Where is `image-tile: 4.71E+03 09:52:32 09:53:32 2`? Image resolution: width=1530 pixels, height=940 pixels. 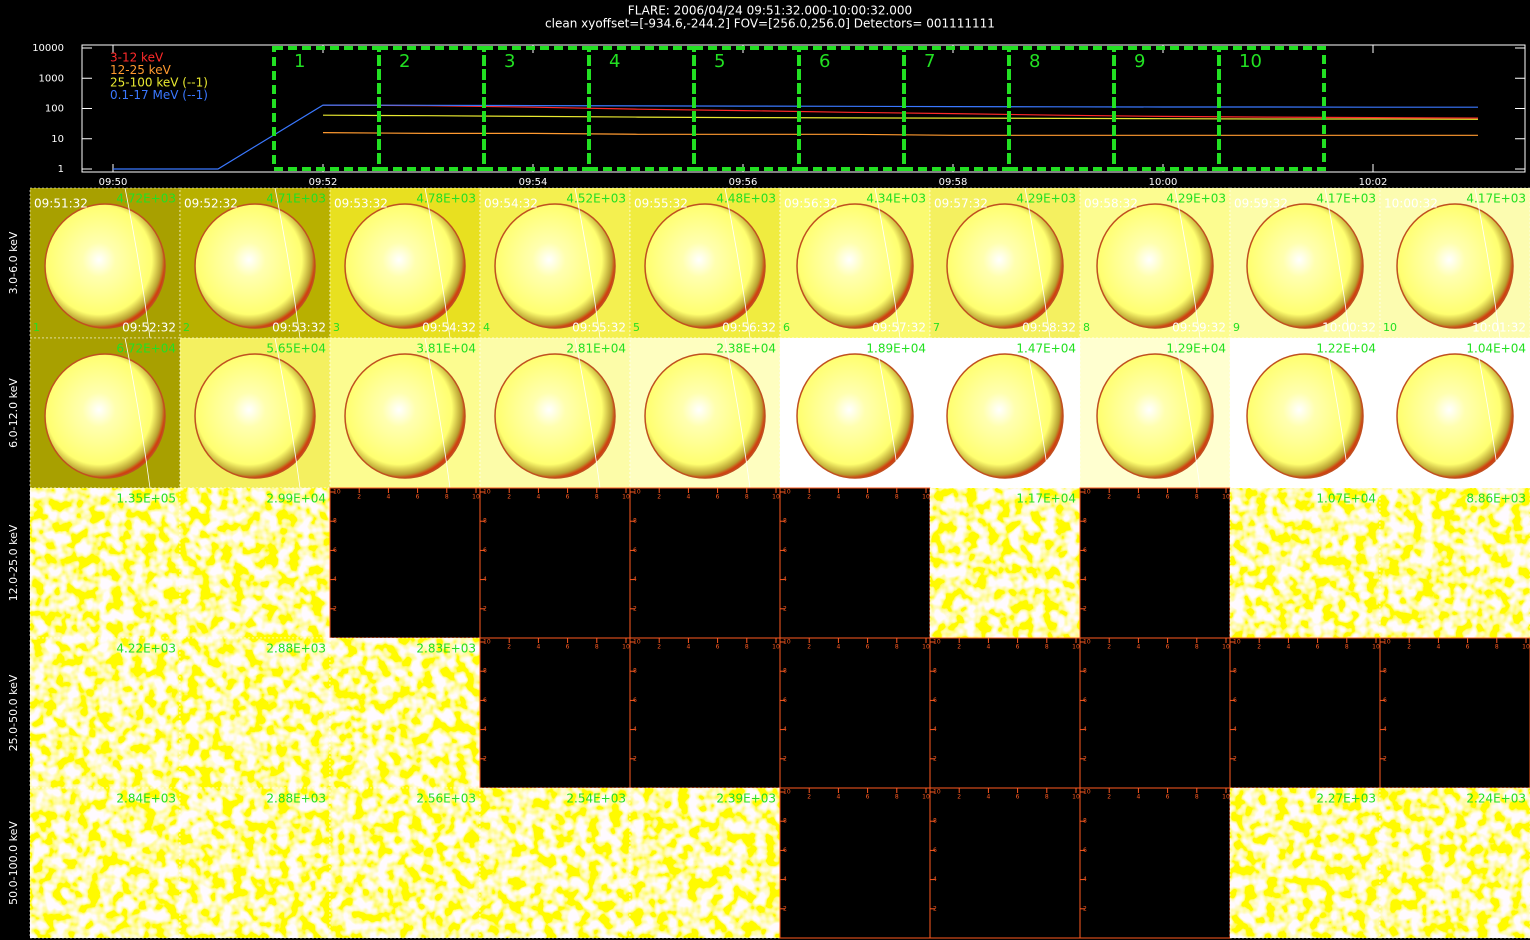 image-tile: 4.71E+03 09:52:32 09:53:32 2 is located at coordinates (255, 263).